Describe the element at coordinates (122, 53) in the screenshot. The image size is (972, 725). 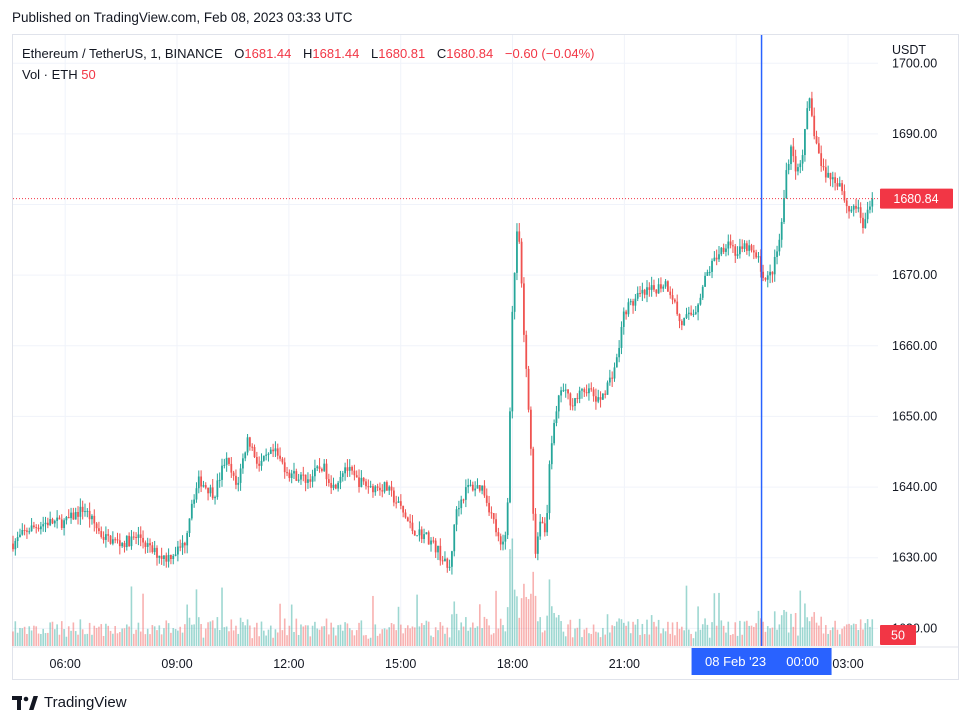
I see `symbol-name: Ethereum / TetherUS, 1, BINANCE` at that location.